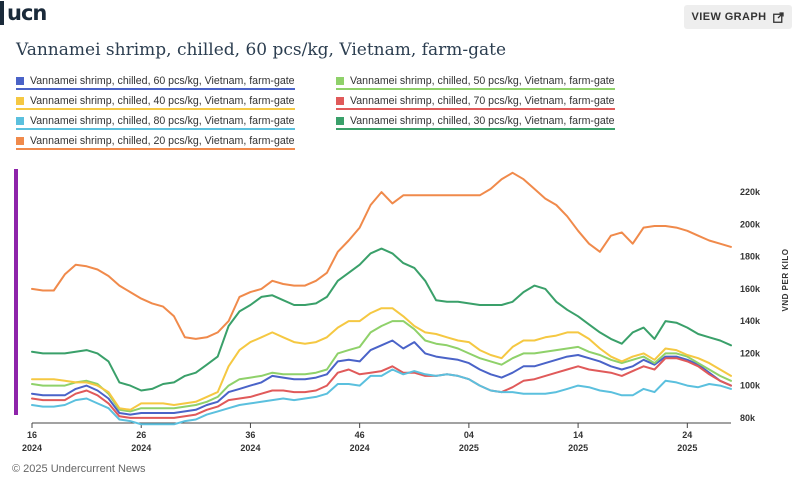 The width and height of the screenshot is (800, 488). Describe the element at coordinates (750, 192) in the screenshot. I see `y-tick-label: 220k` at that location.